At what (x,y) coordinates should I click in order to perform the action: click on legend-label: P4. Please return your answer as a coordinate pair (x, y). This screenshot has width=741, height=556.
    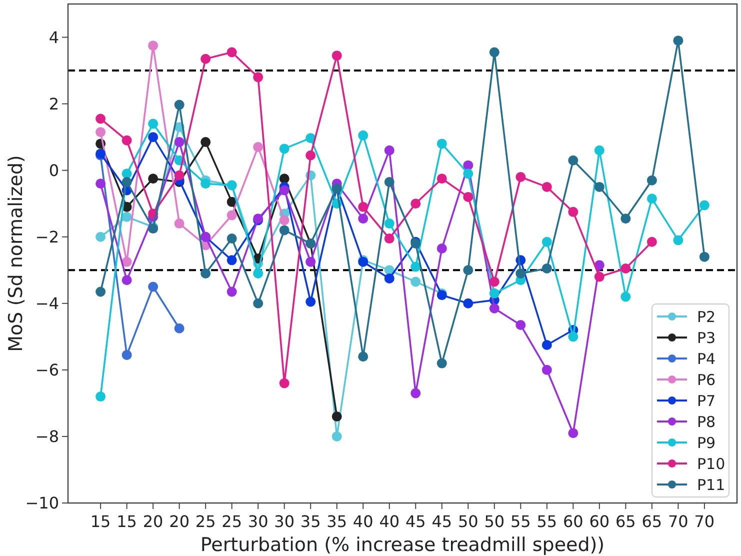
    Looking at the image, I should click on (706, 359).